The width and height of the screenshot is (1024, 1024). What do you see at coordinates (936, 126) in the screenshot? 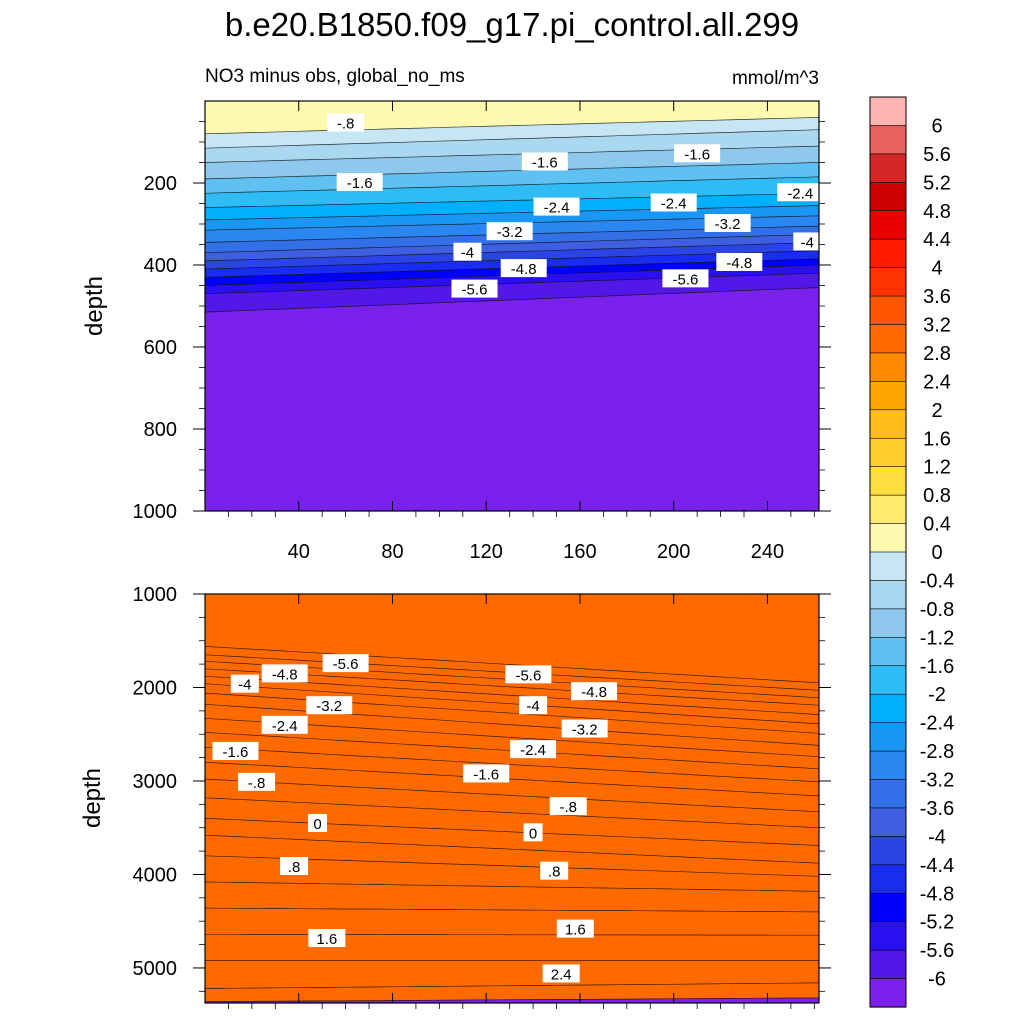
I see `colorbar-label: 6` at bounding box center [936, 126].